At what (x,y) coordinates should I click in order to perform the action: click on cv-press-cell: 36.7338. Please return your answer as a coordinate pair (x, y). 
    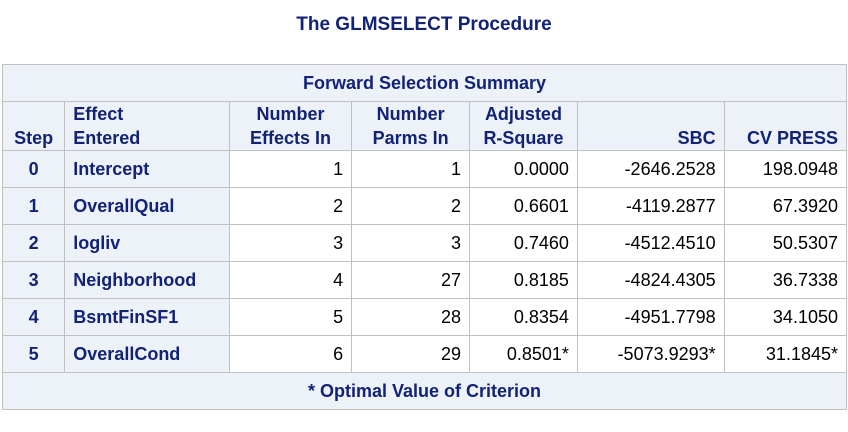
    Looking at the image, I should click on (785, 280).